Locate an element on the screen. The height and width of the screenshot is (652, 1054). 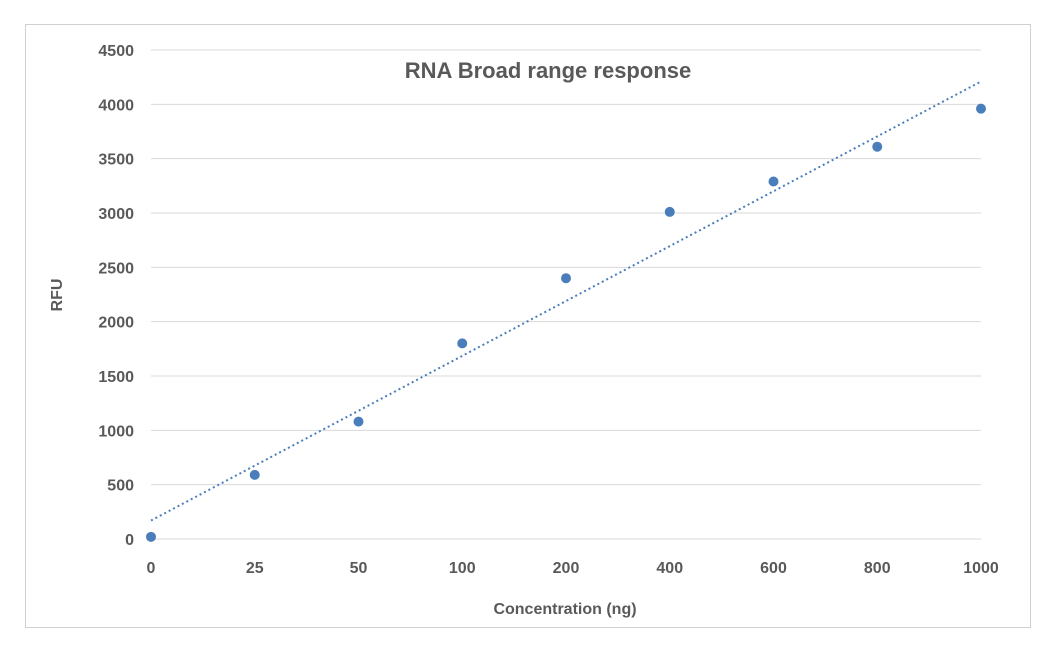
y-tick-label: 3500 is located at coordinates (116, 160).